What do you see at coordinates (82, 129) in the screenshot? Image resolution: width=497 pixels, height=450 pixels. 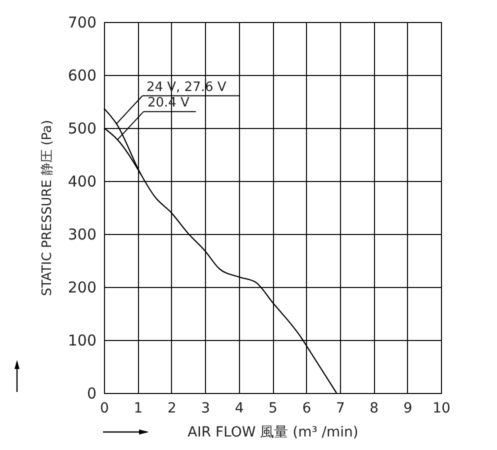 I see `y-tick-label: 500` at bounding box center [82, 129].